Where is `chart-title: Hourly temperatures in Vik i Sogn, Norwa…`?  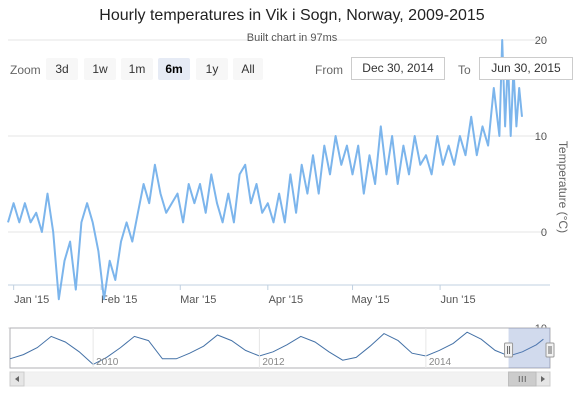 chart-title: Hourly temperatures in Vik i Sogn, Norwa… is located at coordinates (292, 15).